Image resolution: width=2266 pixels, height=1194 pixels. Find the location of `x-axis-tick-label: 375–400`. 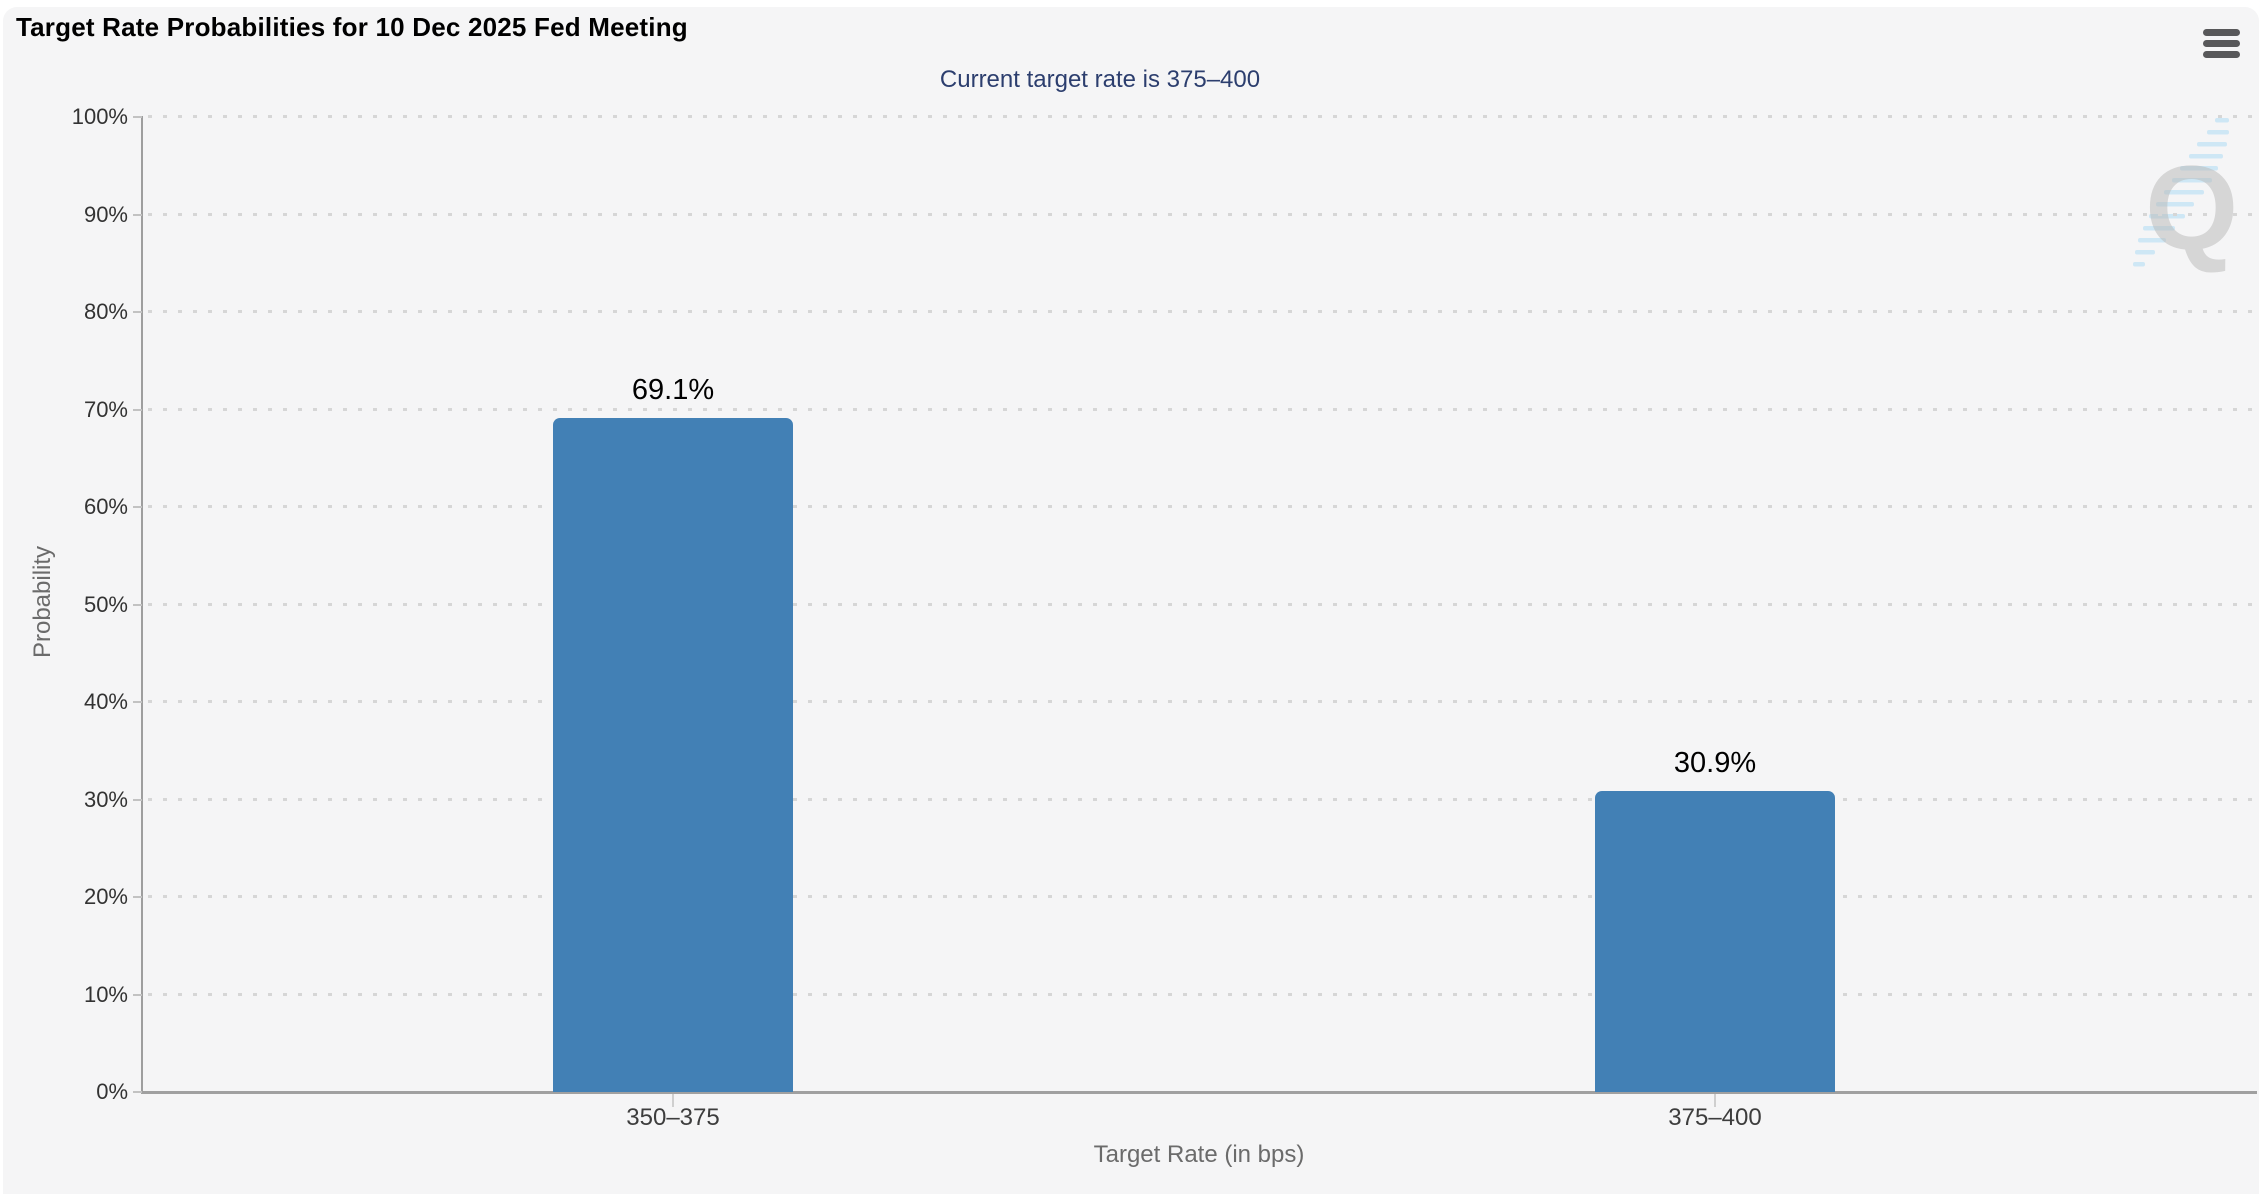

x-axis-tick-label: 375–400 is located at coordinates (1715, 1117).